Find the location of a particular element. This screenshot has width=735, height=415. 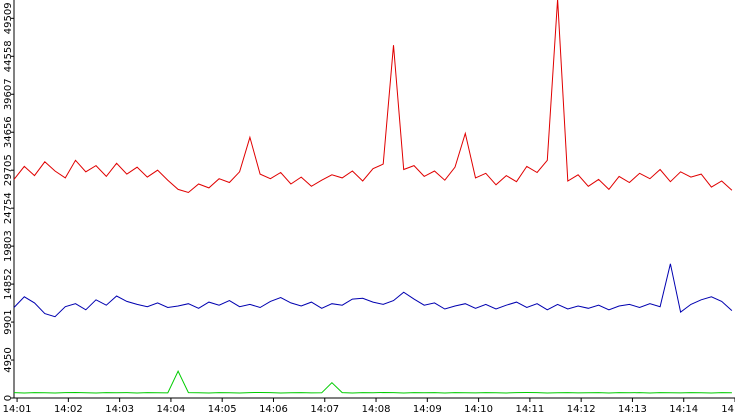

x-tick-label: 14:09 is located at coordinates (427, 409).